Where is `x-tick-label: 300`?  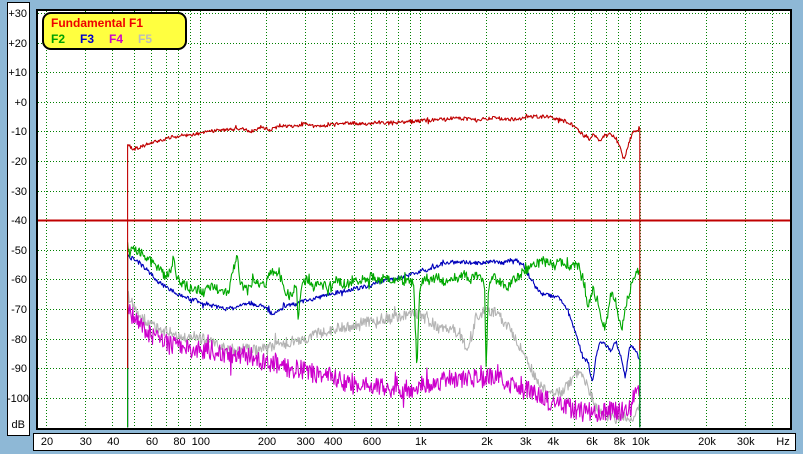 x-tick-label: 300 is located at coordinates (305, 442).